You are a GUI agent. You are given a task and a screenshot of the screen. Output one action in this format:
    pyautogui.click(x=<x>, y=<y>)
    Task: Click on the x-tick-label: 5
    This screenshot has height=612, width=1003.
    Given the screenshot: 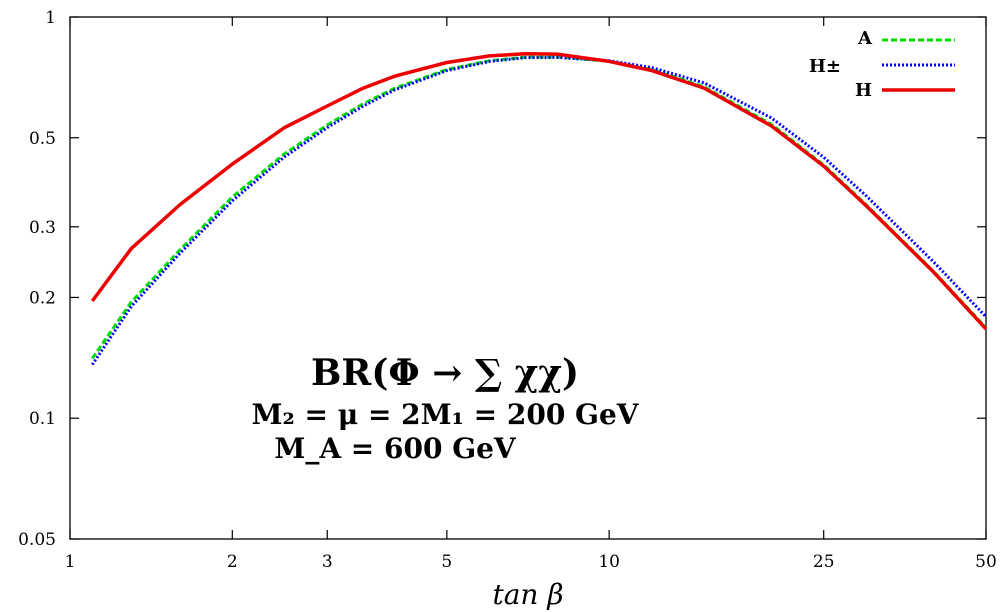 What is the action you would take?
    pyautogui.click(x=446, y=562)
    